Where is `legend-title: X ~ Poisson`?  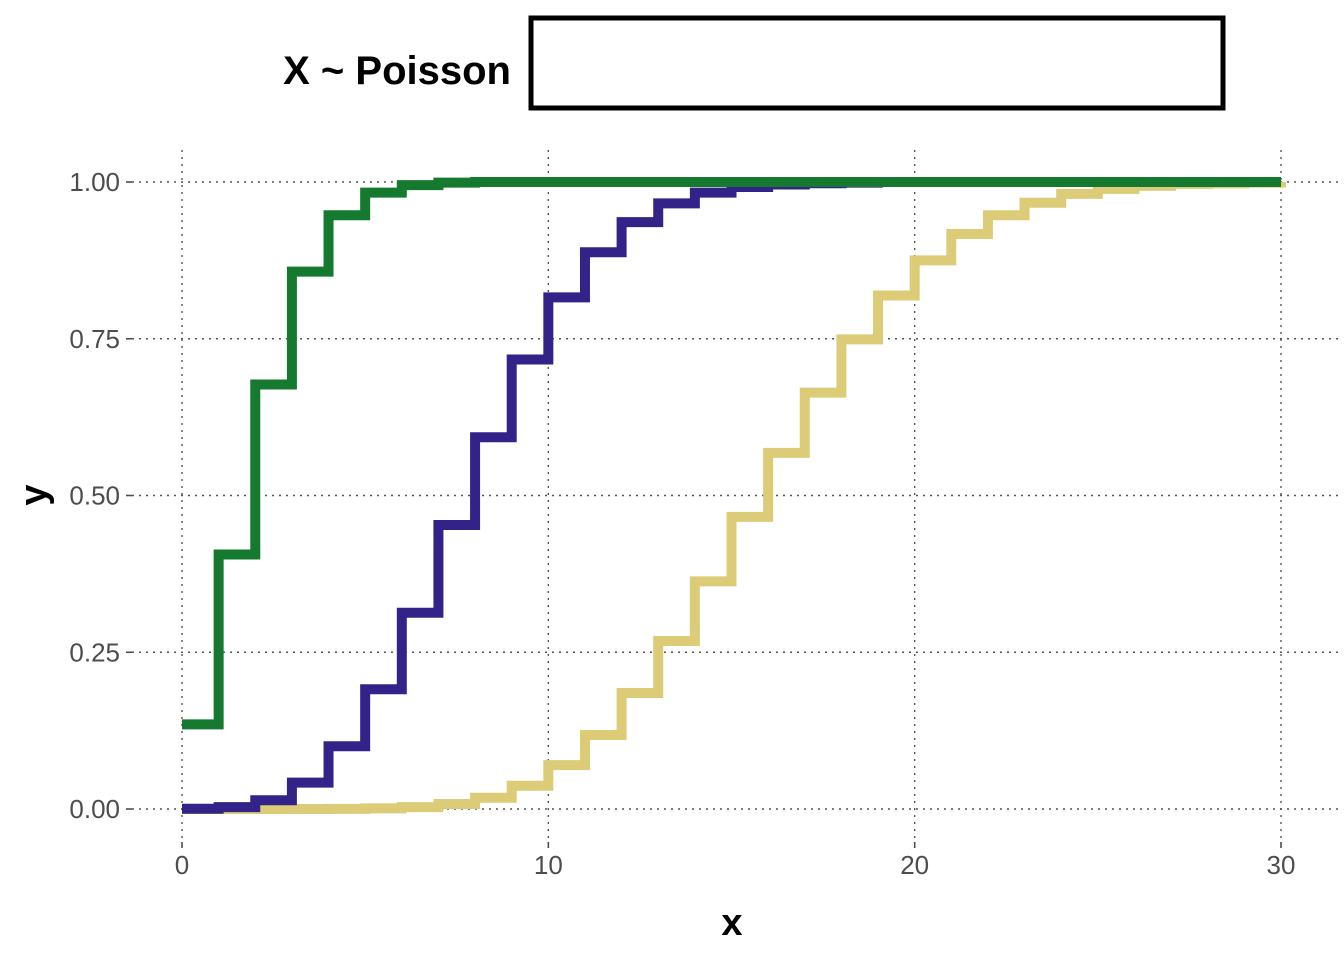
legend-title: X ~ Poisson is located at coordinates (397, 71).